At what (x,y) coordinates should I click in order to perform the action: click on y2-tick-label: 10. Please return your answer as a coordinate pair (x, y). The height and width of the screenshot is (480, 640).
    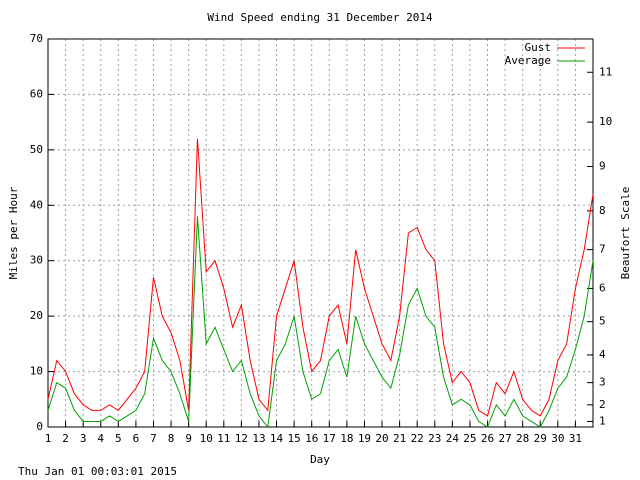
    Looking at the image, I should click on (605, 121).